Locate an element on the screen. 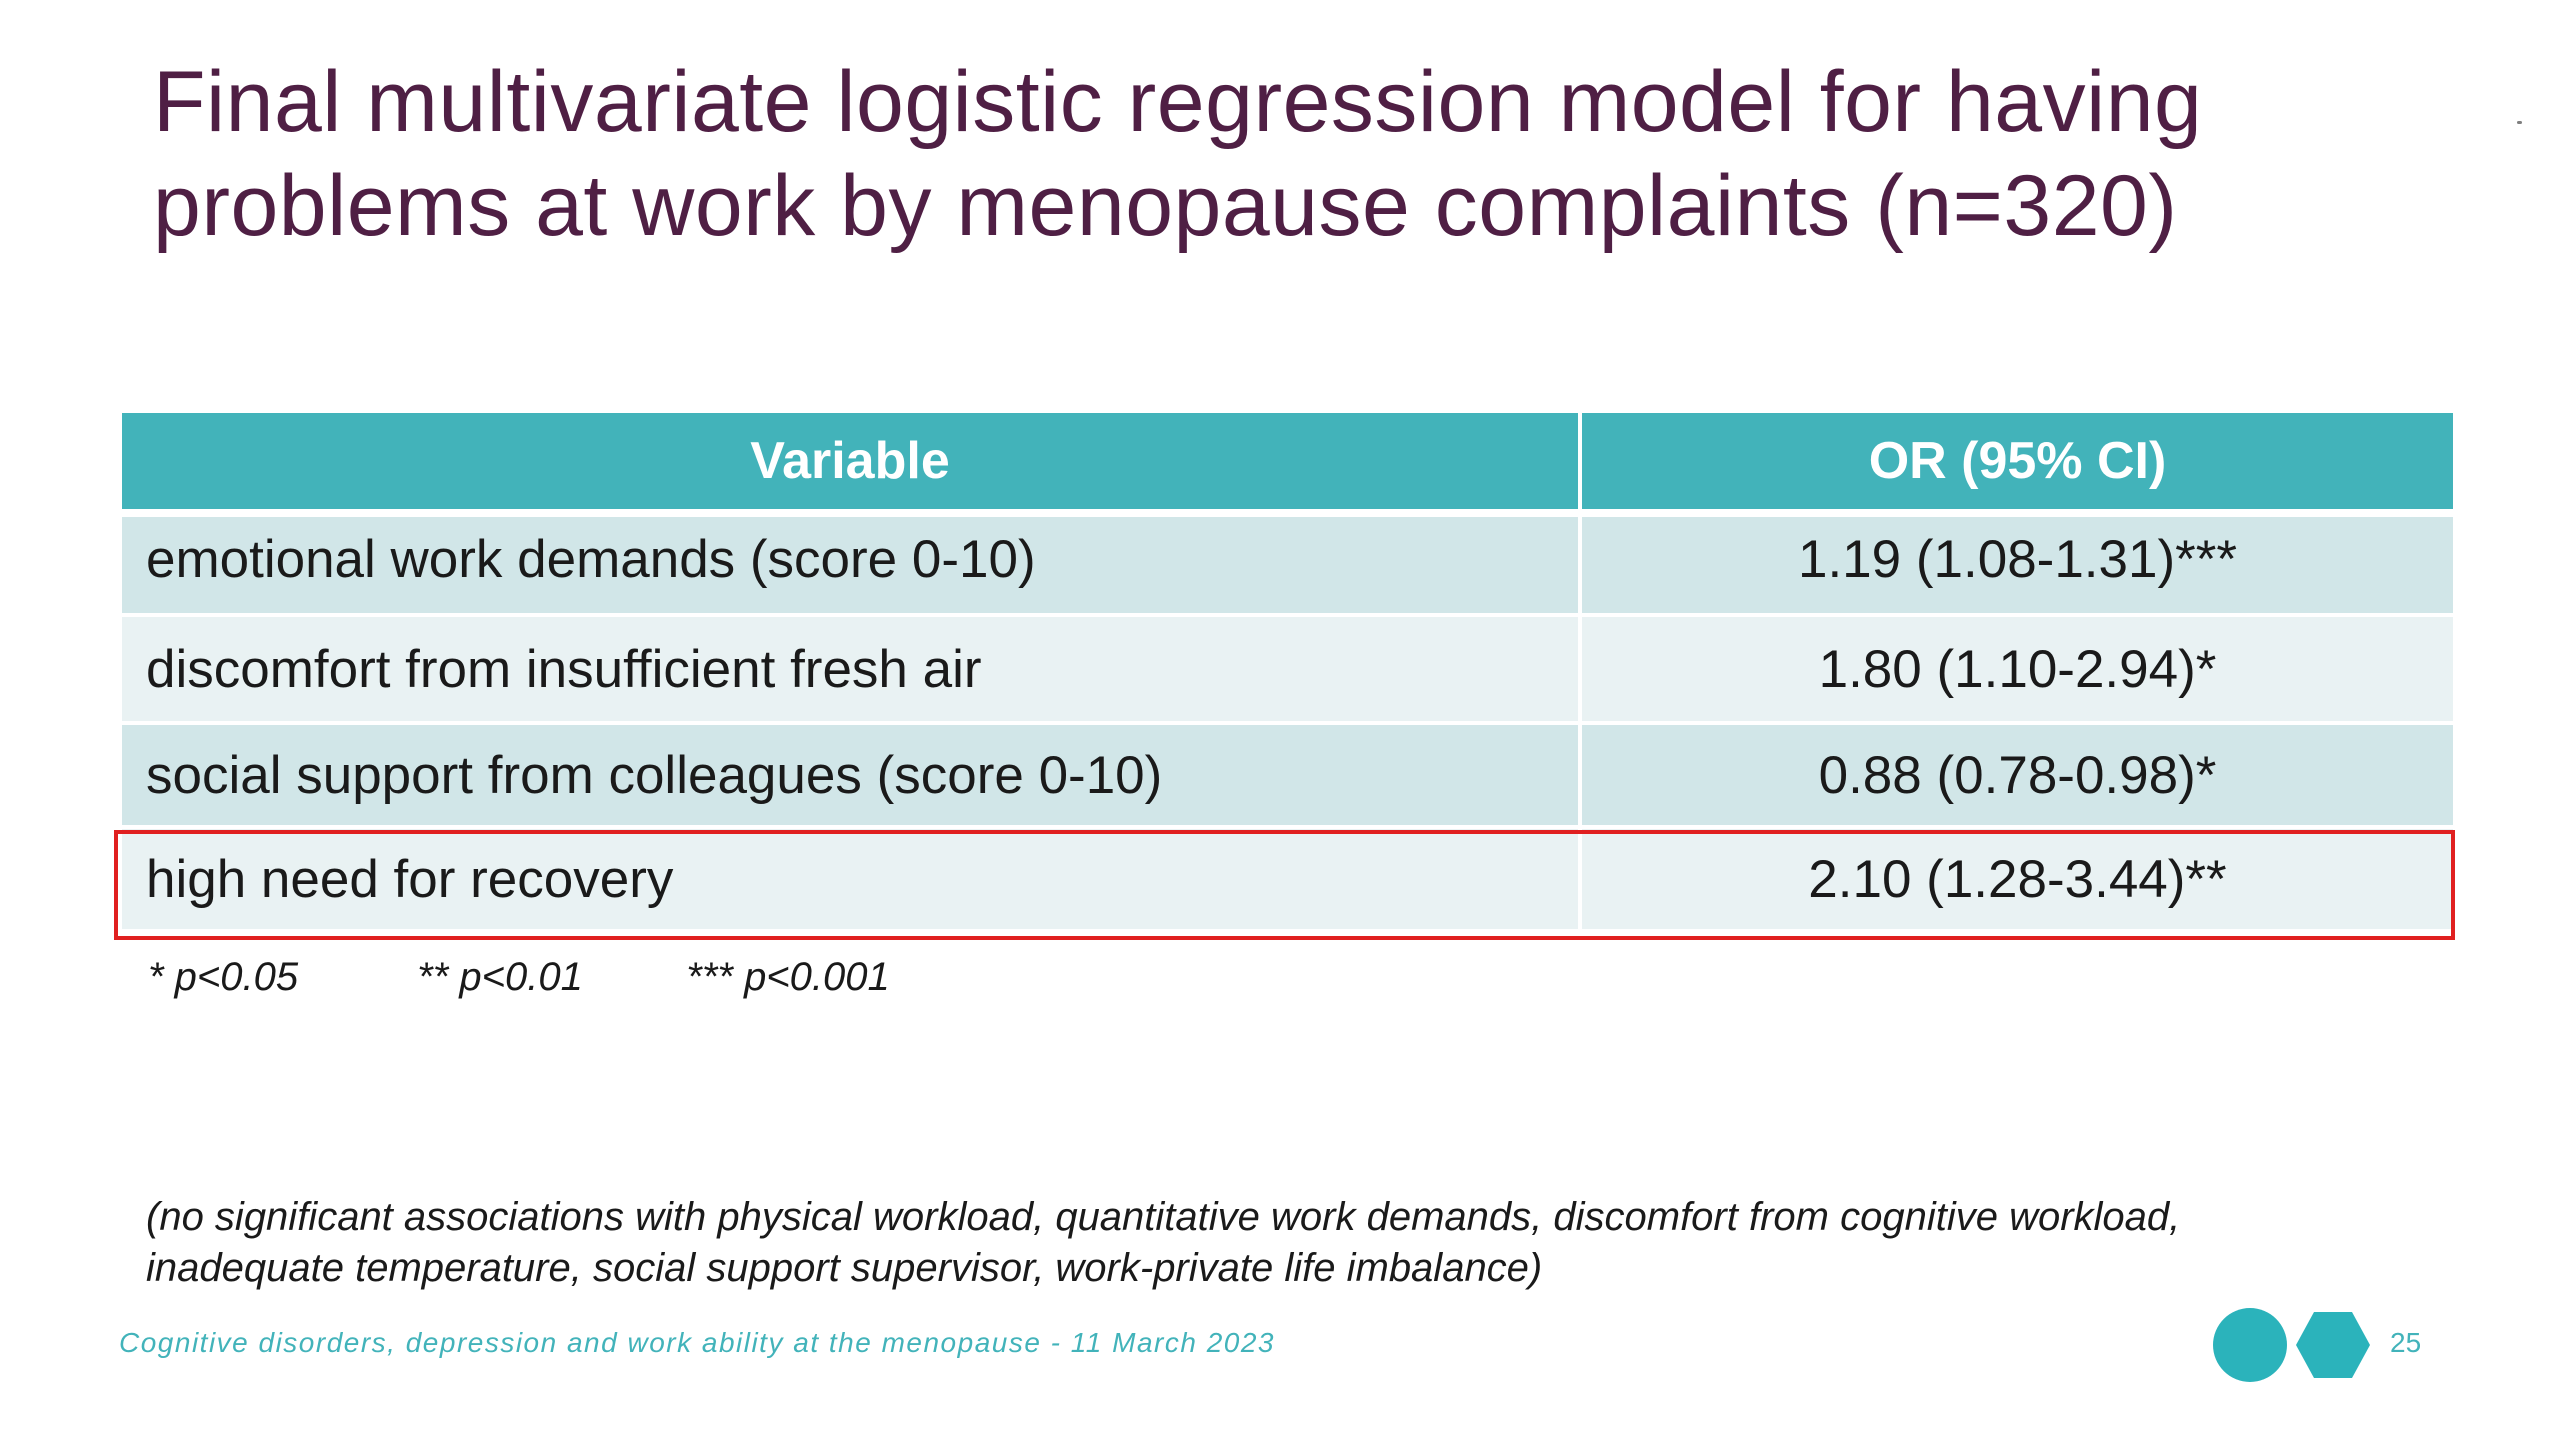  page-number: 25 is located at coordinates (2406, 1342).